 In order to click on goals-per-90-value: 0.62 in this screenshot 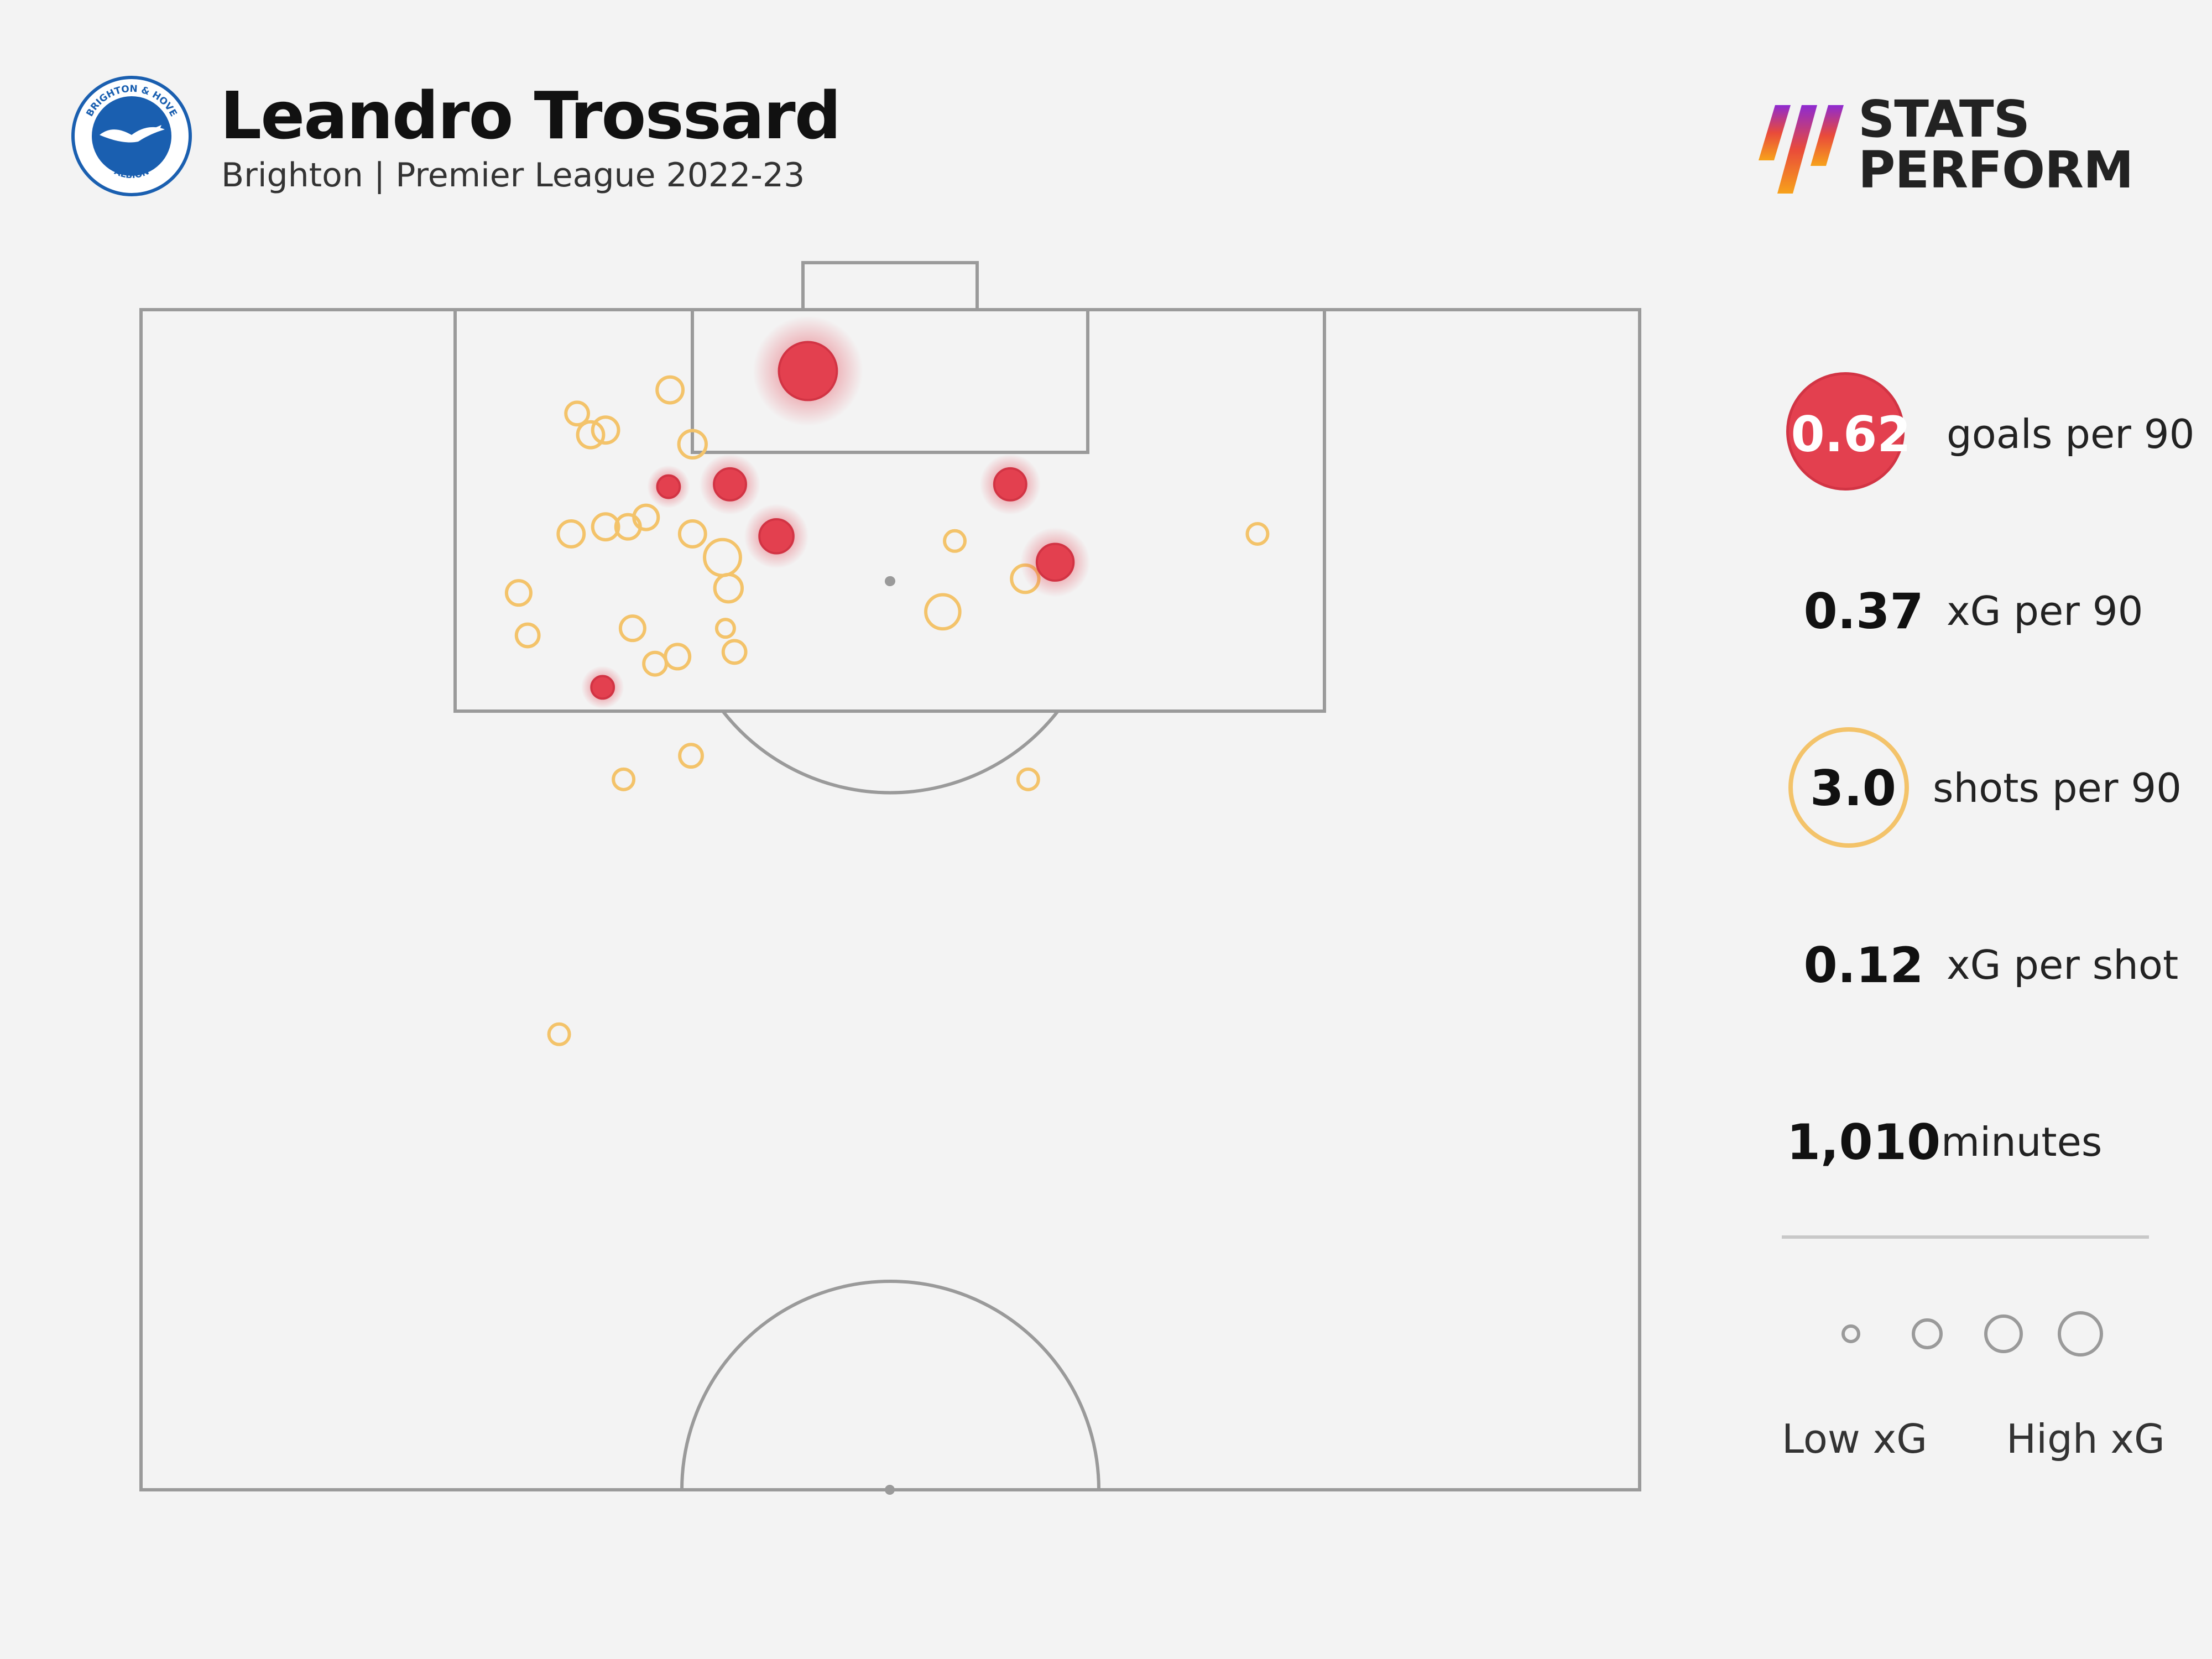, I will do `click(1851, 434)`.